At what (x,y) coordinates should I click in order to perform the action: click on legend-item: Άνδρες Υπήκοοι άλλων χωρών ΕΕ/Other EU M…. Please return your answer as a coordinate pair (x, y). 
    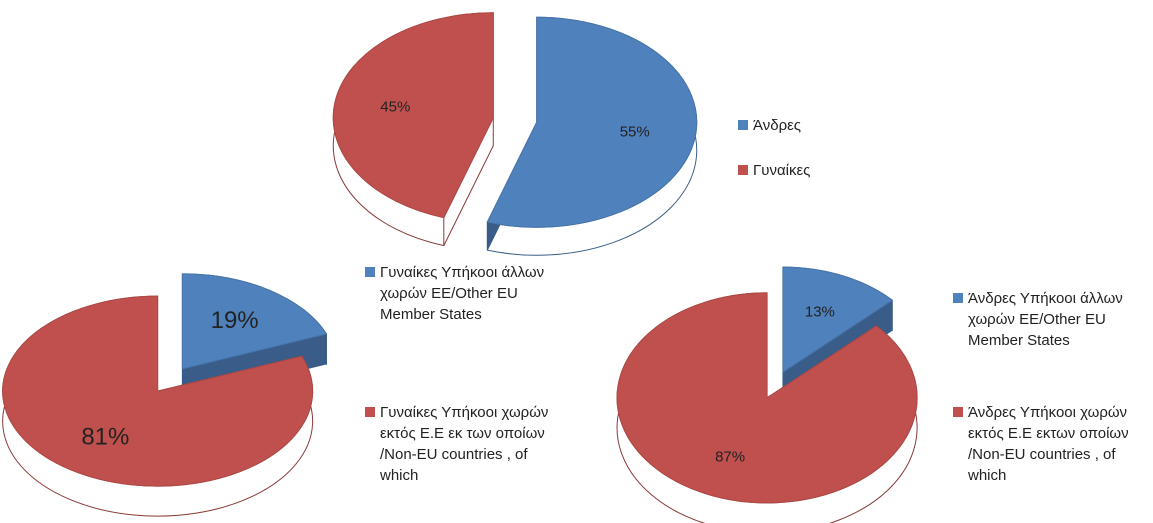
    Looking at the image, I should click on (1050, 319).